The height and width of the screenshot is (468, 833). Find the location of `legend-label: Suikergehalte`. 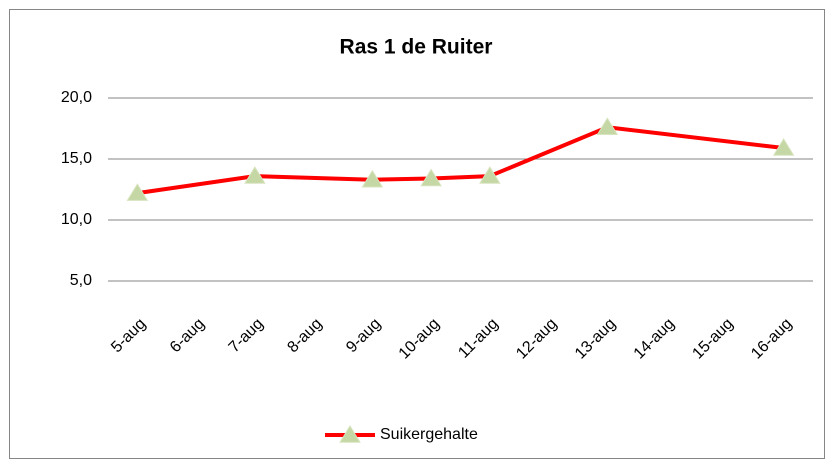

legend-label: Suikergehalte is located at coordinates (429, 434).